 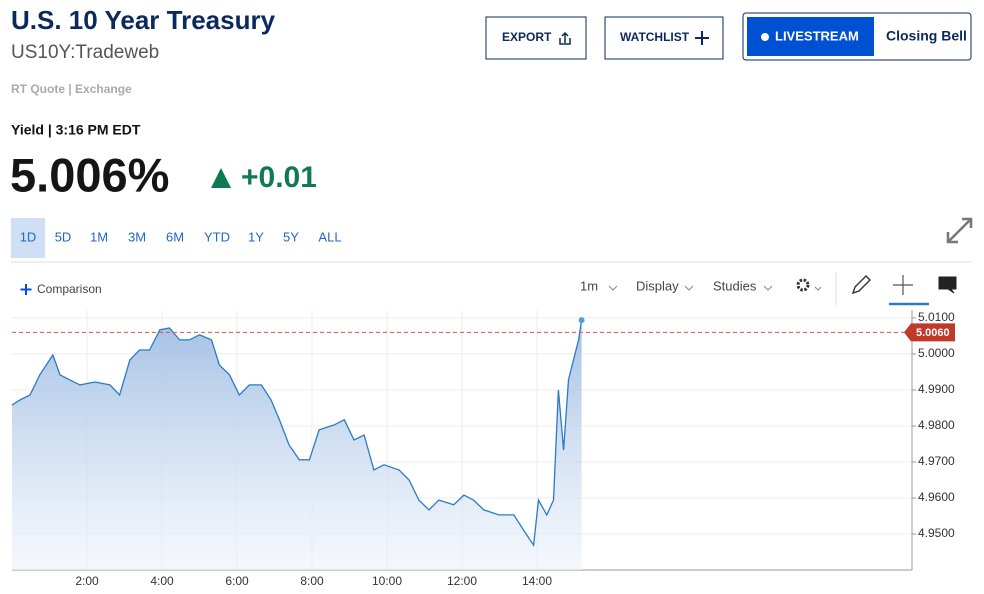 I want to click on x-tick-label: 8:00, so click(x=312, y=581).